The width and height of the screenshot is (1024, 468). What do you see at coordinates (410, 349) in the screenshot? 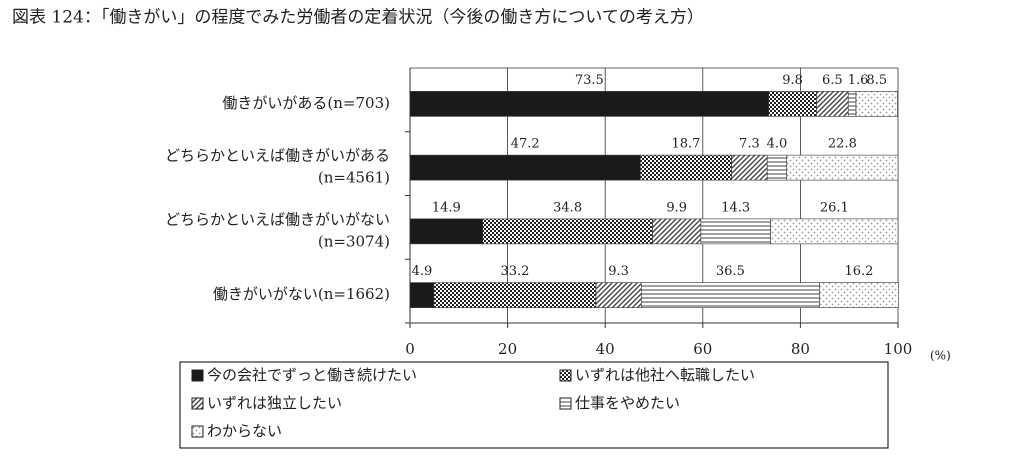
I see `x-tick-label: 0` at bounding box center [410, 349].